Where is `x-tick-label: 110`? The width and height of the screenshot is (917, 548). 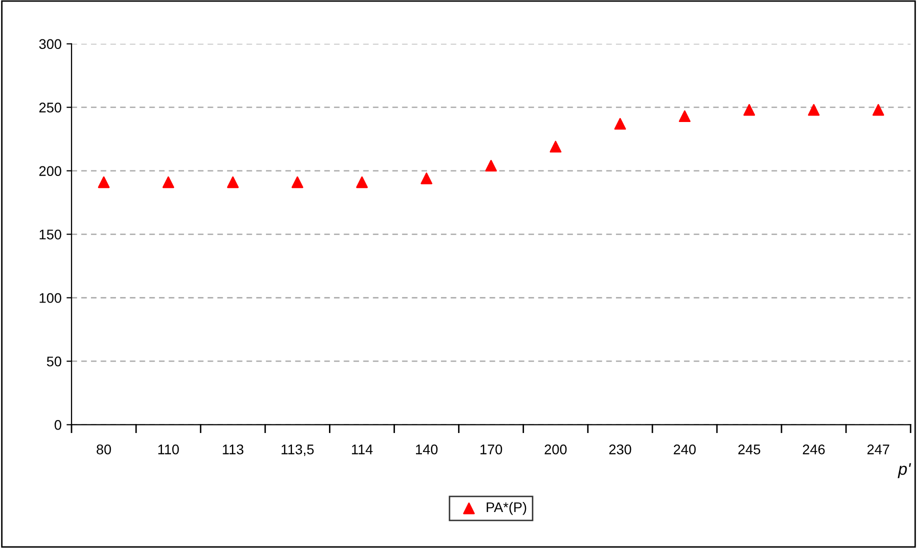 x-tick-label: 110 is located at coordinates (168, 449).